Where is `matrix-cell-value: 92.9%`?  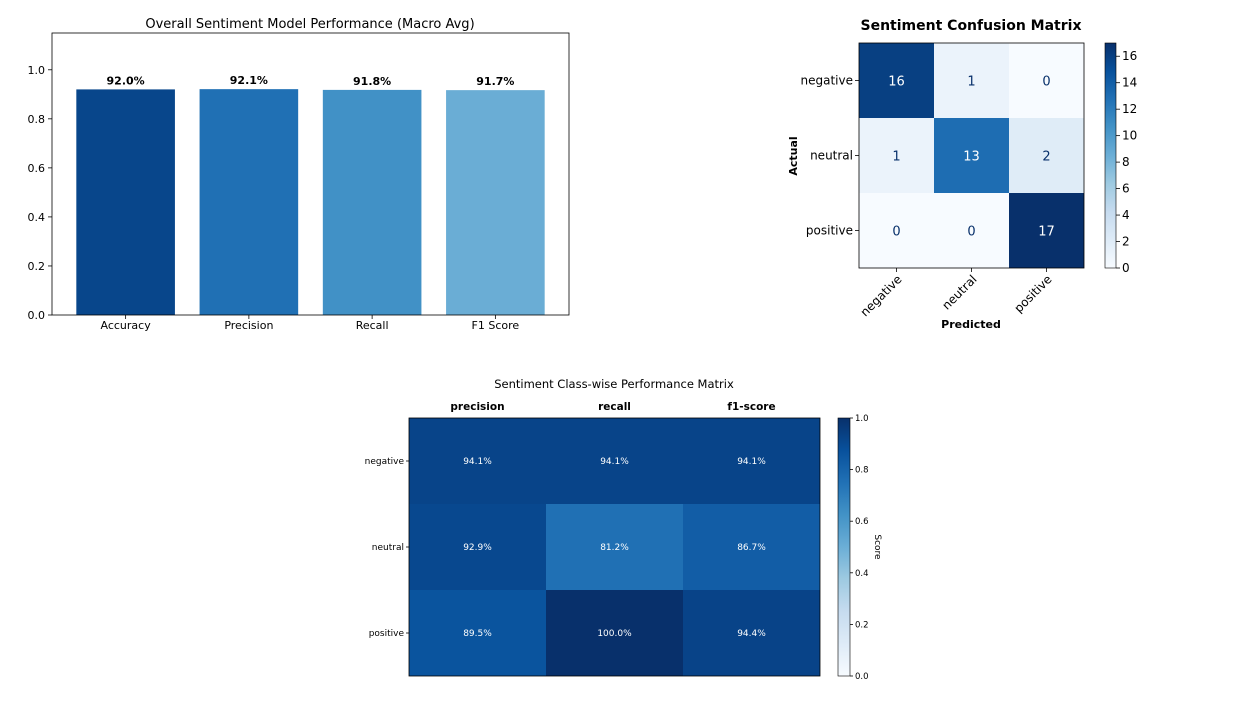
matrix-cell-value: 92.9% is located at coordinates (477, 548).